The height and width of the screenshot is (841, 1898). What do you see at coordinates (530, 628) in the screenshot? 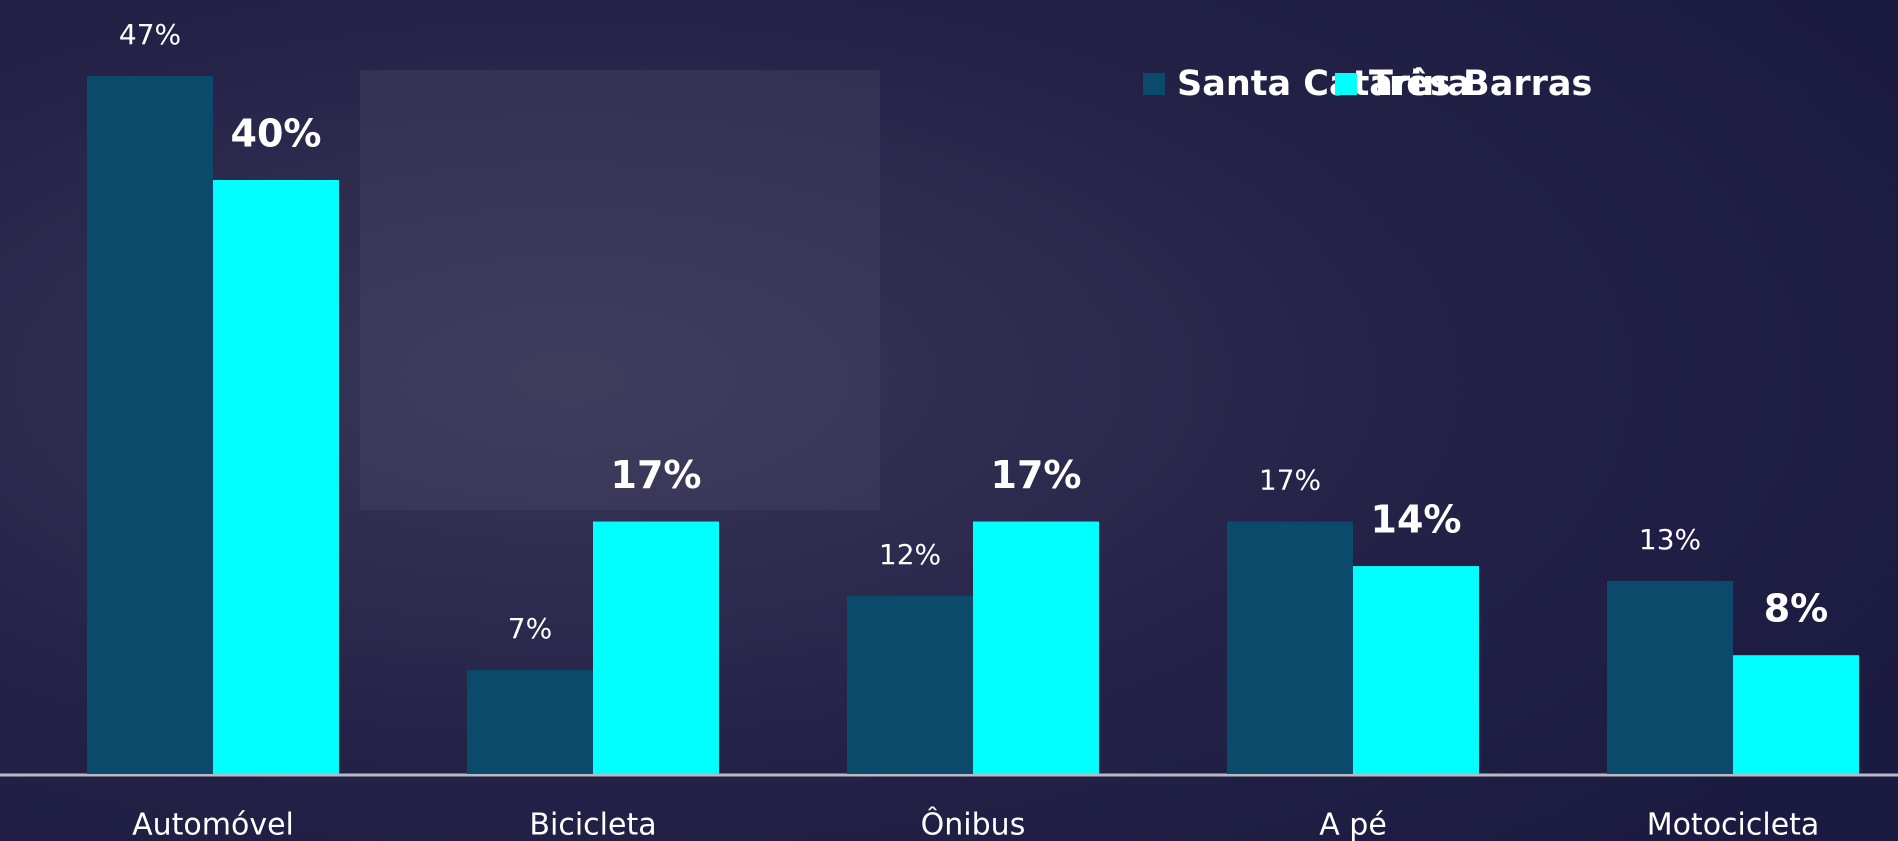
I see `data-label: 7%` at bounding box center [530, 628].